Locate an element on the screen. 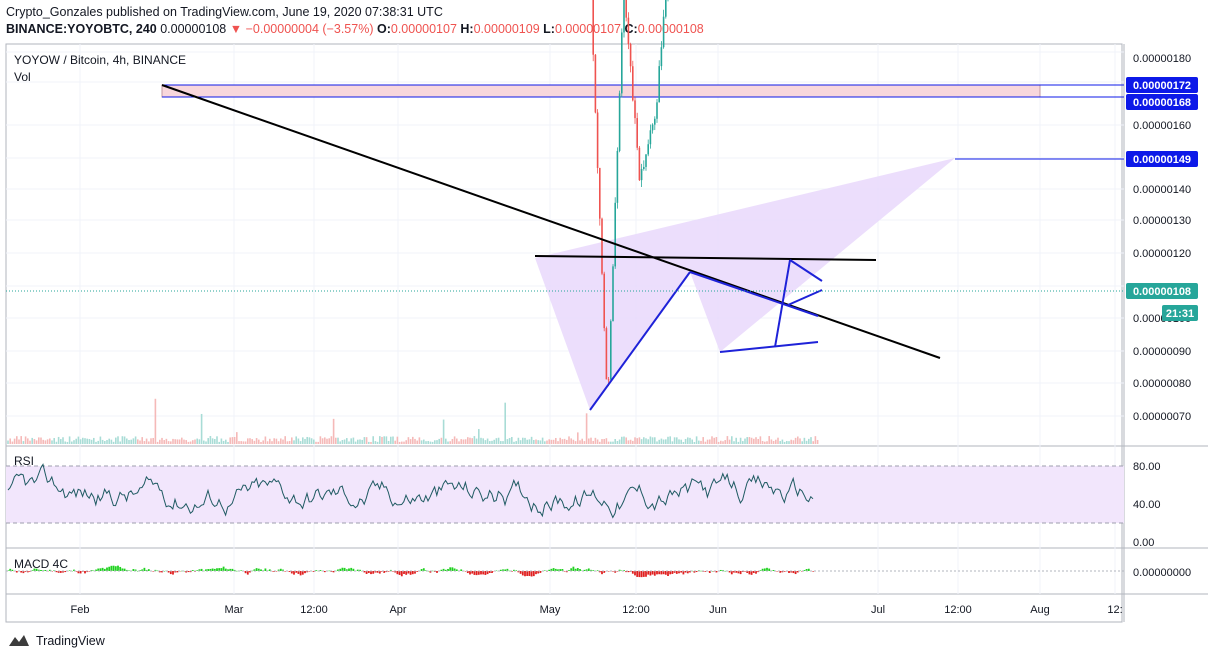  neckline is located at coordinates (705, 258).